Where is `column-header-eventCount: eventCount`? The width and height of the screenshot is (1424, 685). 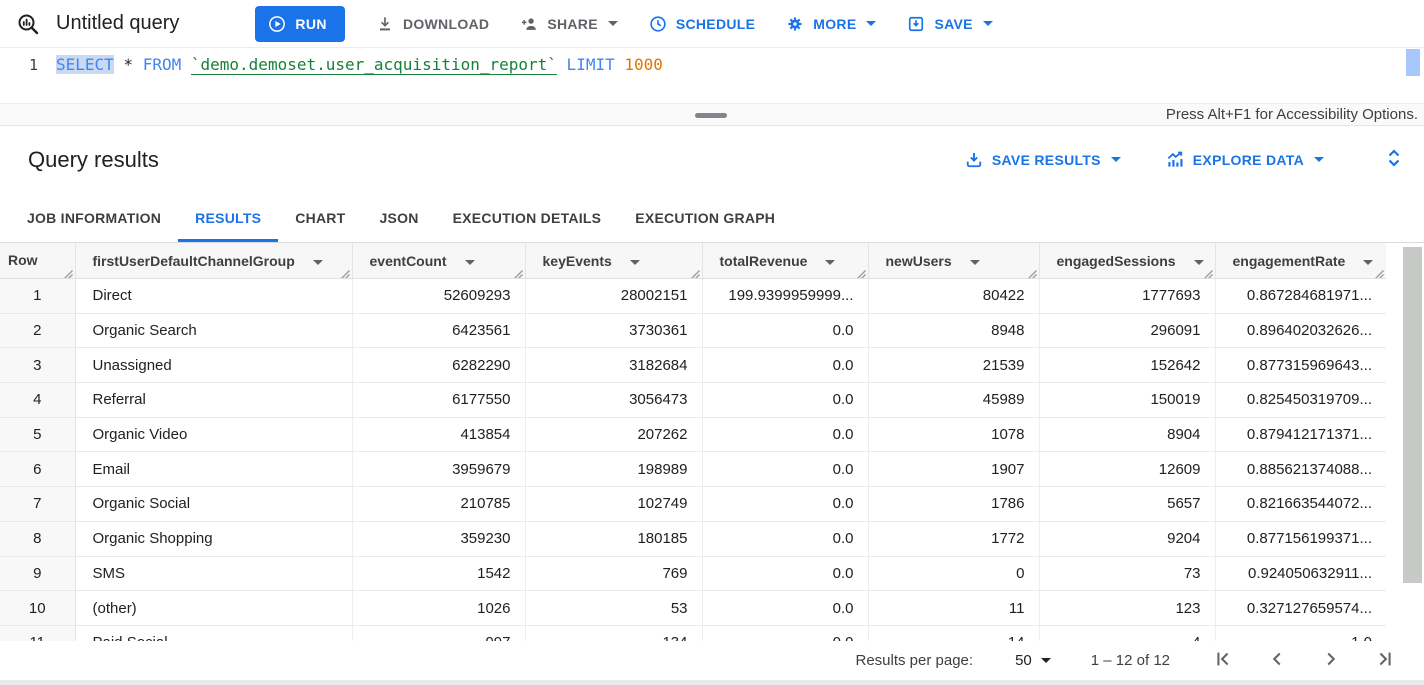 column-header-eventCount: eventCount is located at coordinates (439, 261).